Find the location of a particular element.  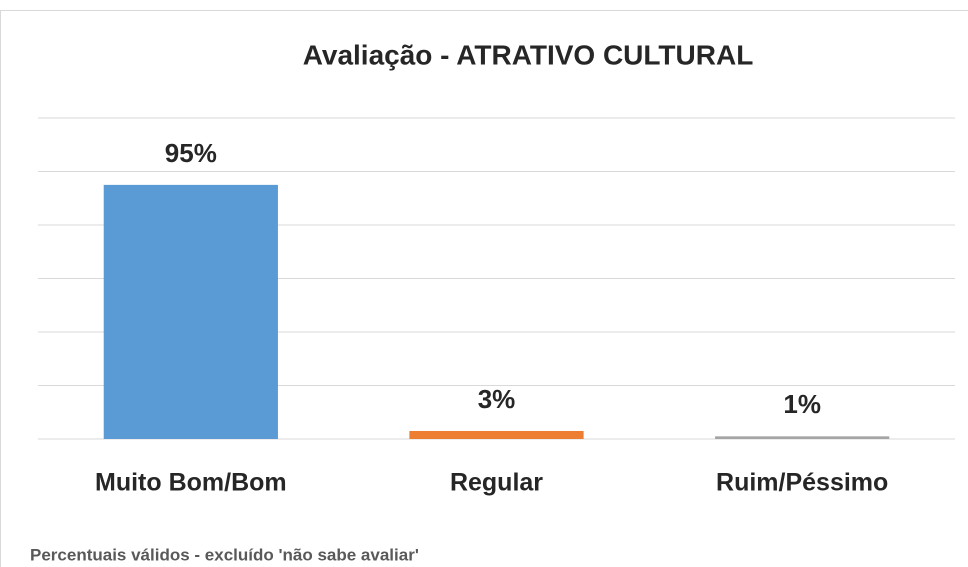

data-label: 95% is located at coordinates (191, 153).